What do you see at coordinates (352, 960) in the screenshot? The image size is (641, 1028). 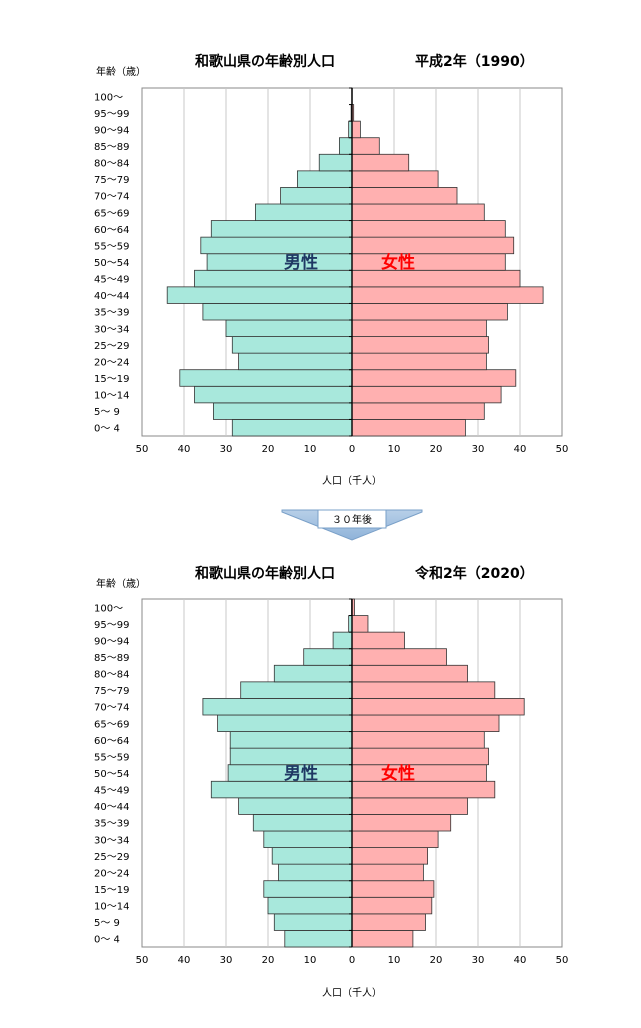 I see `x-tick-label: 0` at bounding box center [352, 960].